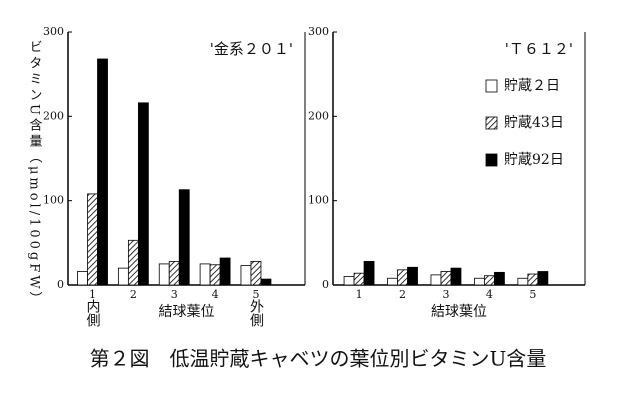 This screenshot has height=418, width=636. I want to click on category-note: 外側, so click(256, 313).